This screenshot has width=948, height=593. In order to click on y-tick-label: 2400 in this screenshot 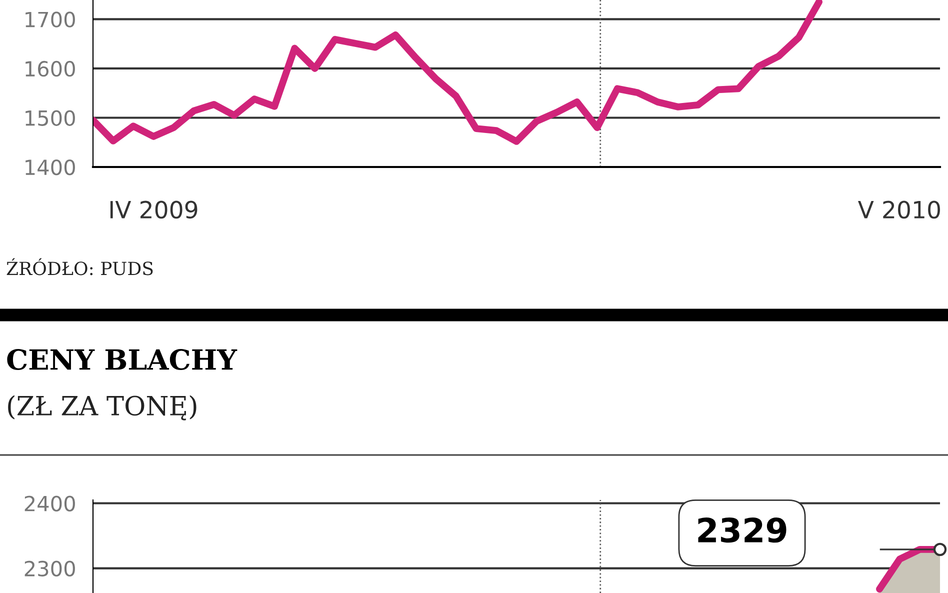, I will do `click(49, 504)`.